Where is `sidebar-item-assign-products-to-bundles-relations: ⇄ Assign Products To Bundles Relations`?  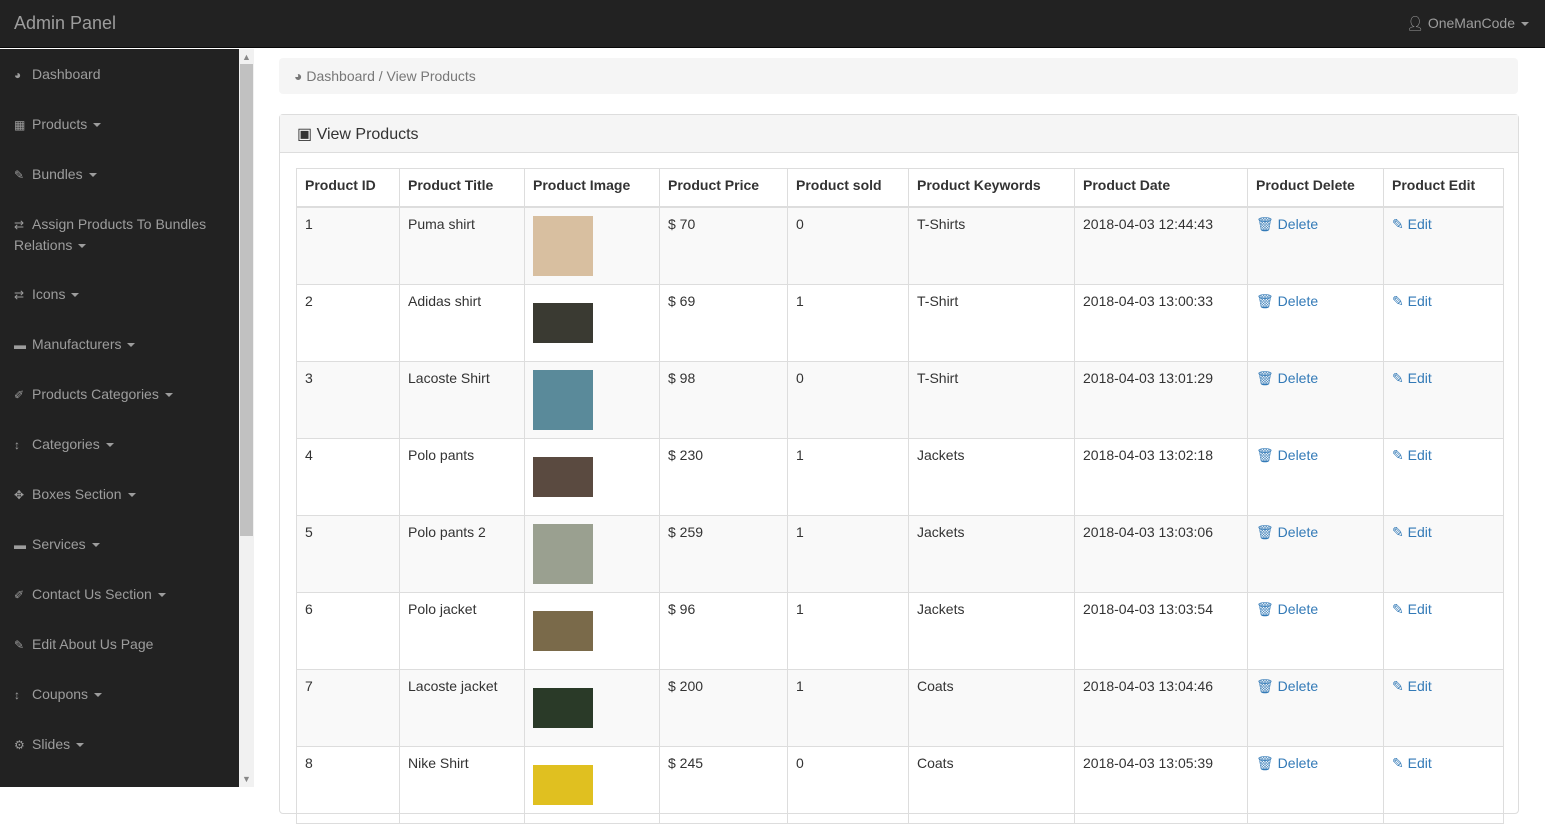
sidebar-item-assign-products-to-bundles-relations: ⇄ Assign Products To Bundles Relations is located at coordinates (121, 234).